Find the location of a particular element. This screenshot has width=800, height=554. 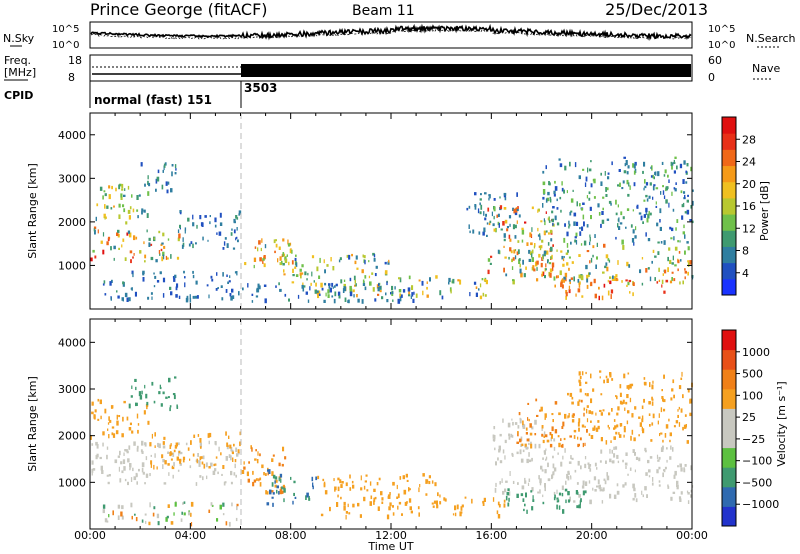

freq-tick-18: 18 is located at coordinates (75, 60).